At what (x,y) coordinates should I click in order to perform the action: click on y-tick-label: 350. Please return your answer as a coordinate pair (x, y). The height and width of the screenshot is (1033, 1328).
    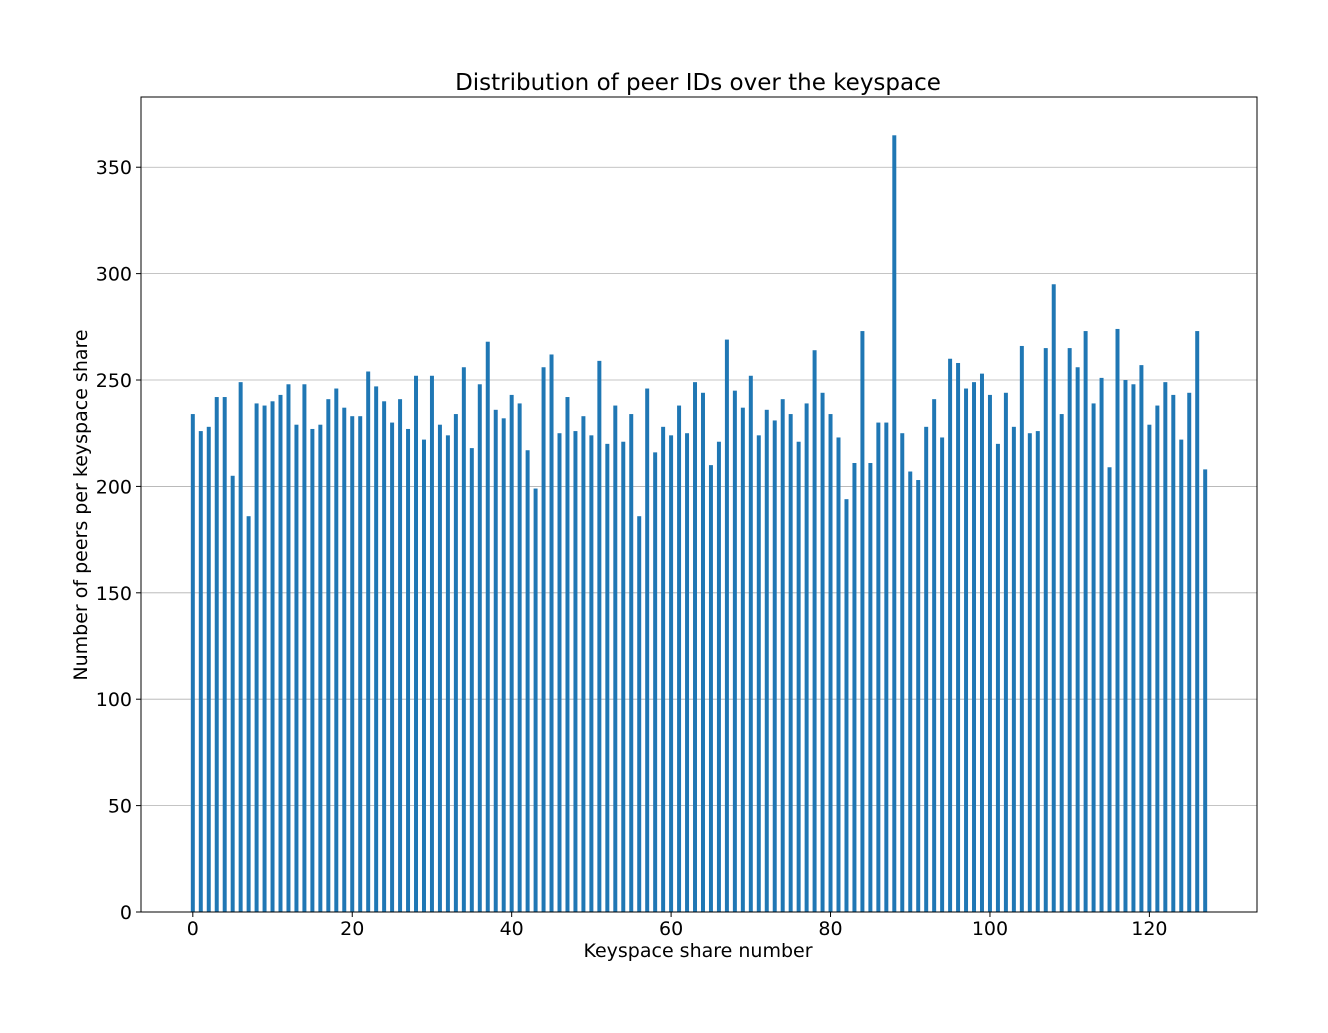
    Looking at the image, I should click on (114, 168).